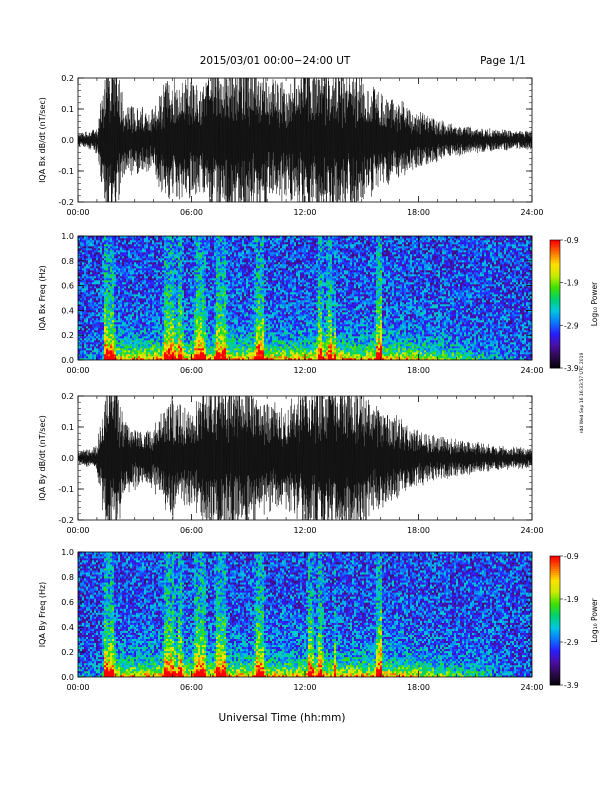 This screenshot has width=612, height=792. What do you see at coordinates (503, 61) in the screenshot?
I see `page-indicator: Page 1/1` at bounding box center [503, 61].